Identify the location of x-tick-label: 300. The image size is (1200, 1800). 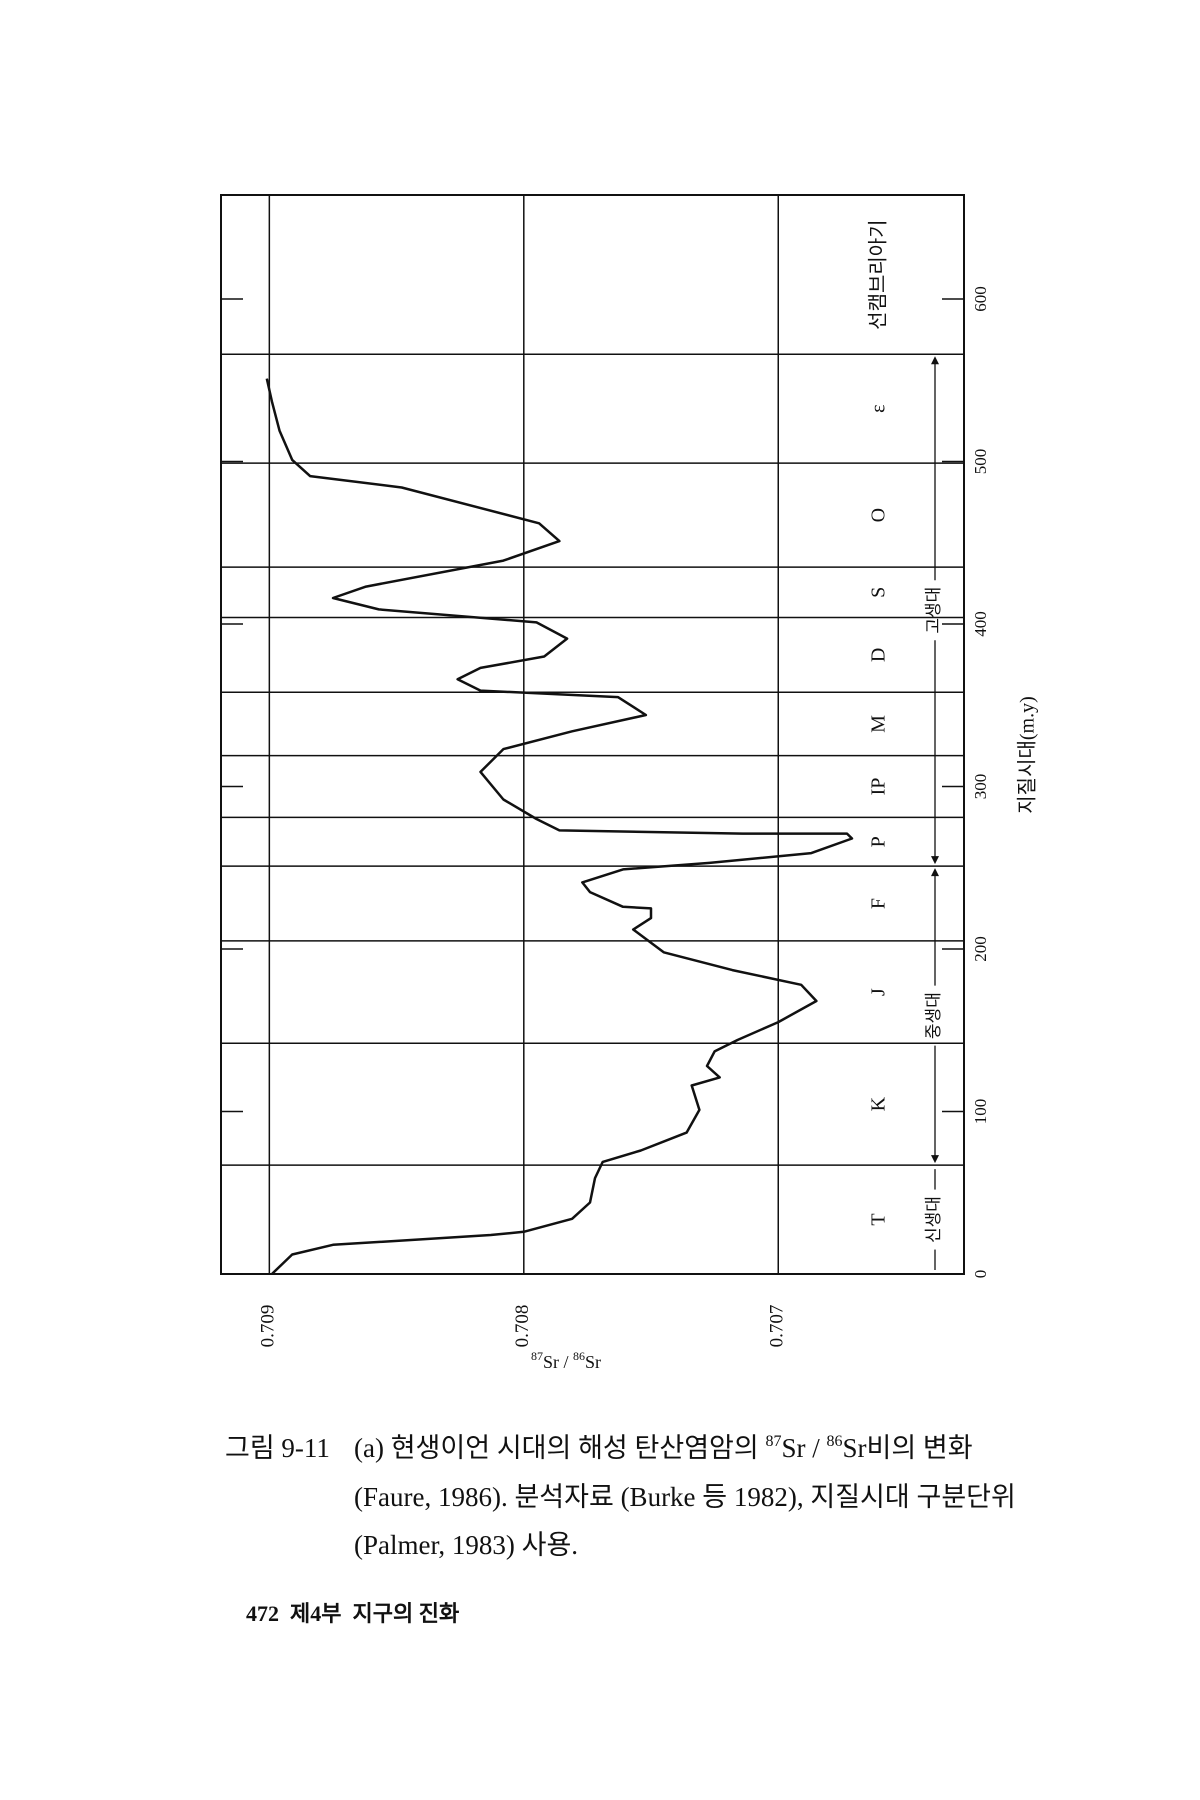
(980, 787).